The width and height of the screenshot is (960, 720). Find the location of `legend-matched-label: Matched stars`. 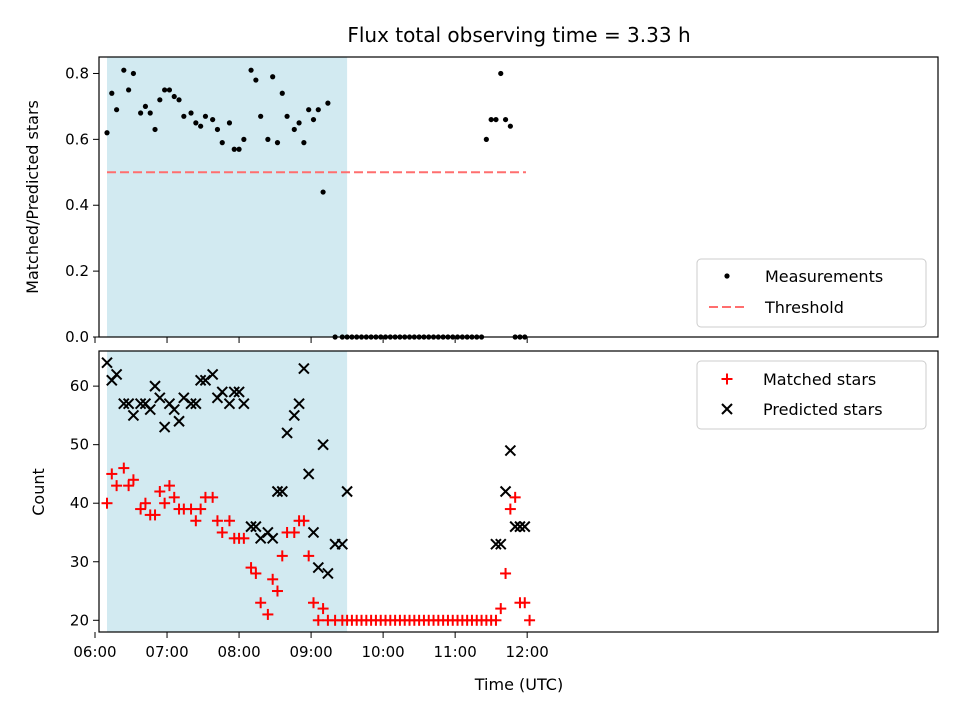

legend-matched-label: Matched stars is located at coordinates (819, 379).